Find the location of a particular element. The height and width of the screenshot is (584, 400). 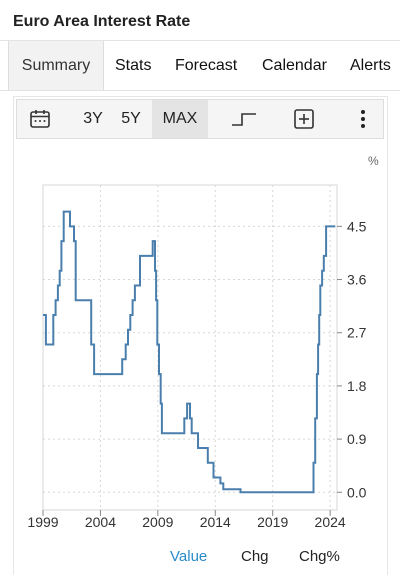

range-max-button: MAX is located at coordinates (180, 119).